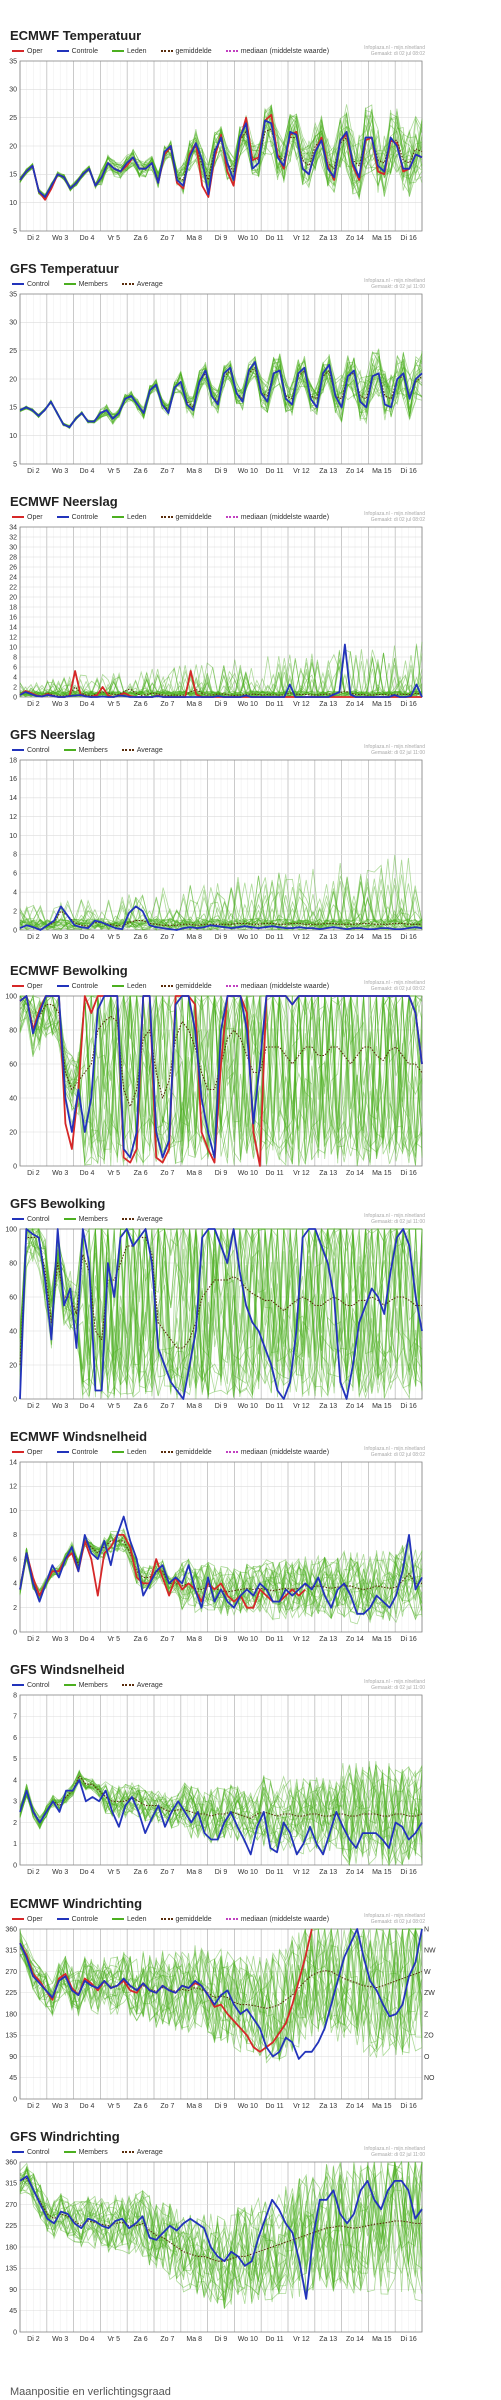 The image size is (501, 2400). Describe the element at coordinates (87, 471) in the screenshot. I see `x-tick-label: Do 4` at that location.